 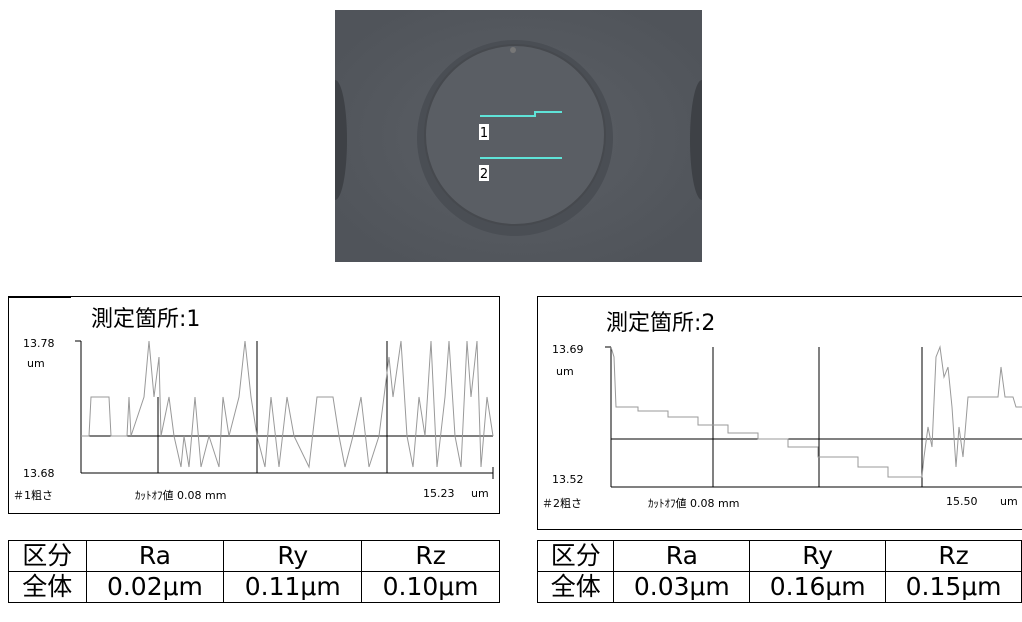 I want to click on profile-name: ＃2粗さ, so click(x=562, y=503).